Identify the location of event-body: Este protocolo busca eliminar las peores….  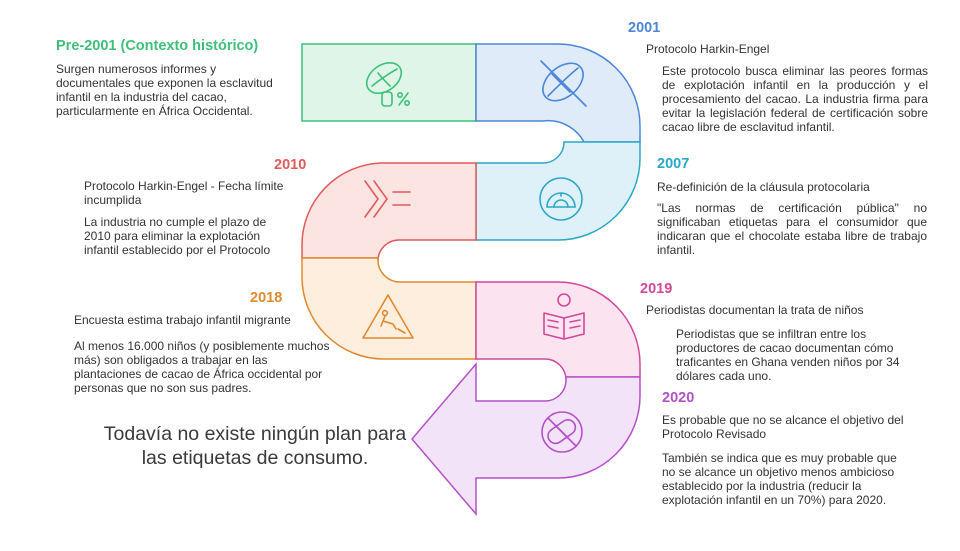
(795, 99).